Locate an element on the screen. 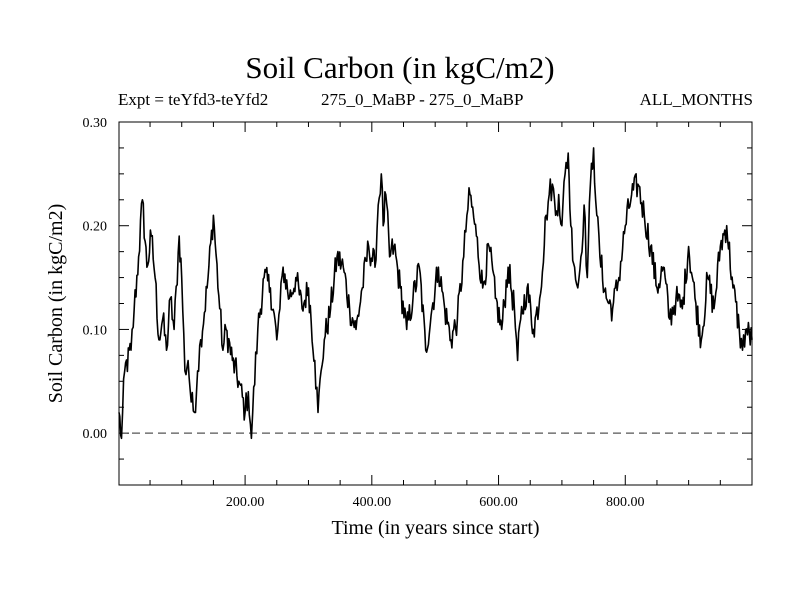  x-tick-label: 200.00 is located at coordinates (245, 502).